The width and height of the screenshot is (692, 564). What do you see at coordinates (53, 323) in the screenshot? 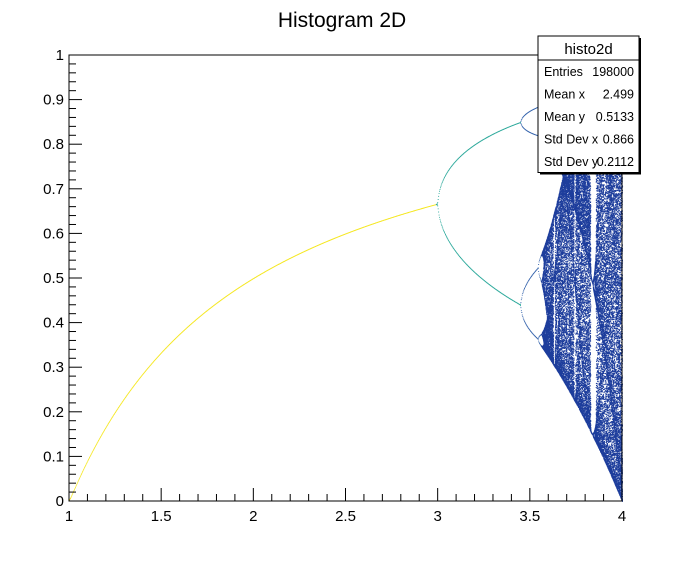
I see `y-tick-label: 0.4` at bounding box center [53, 323].